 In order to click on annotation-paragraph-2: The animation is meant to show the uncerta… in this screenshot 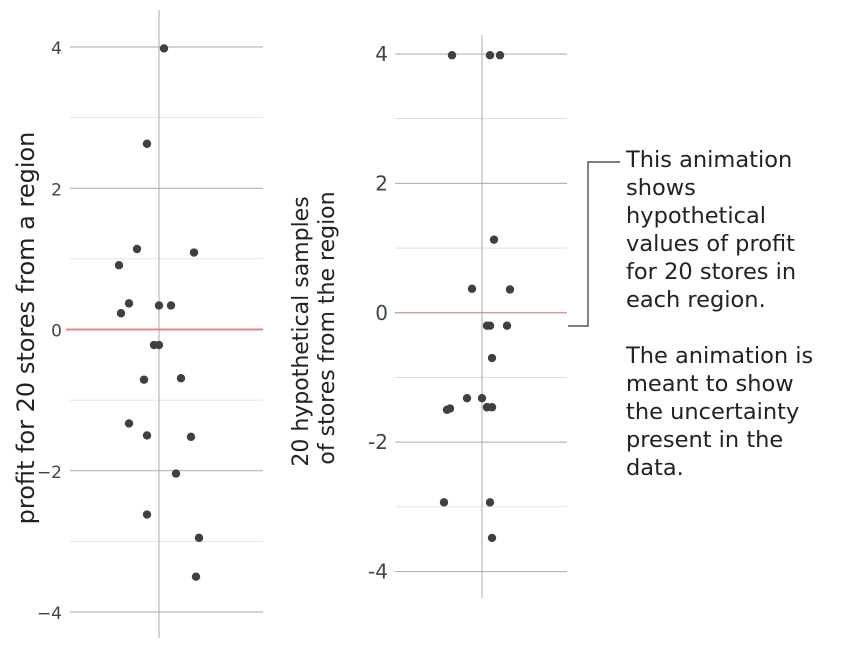, I will do `click(740, 412)`.